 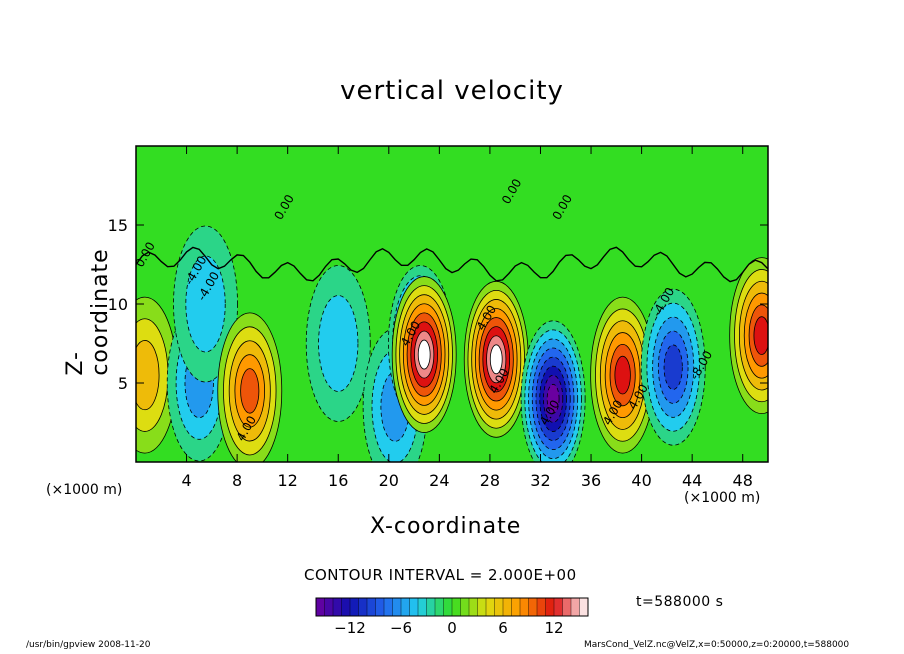 What do you see at coordinates (452, 264) in the screenshot?
I see `zero-contour-line` at bounding box center [452, 264].